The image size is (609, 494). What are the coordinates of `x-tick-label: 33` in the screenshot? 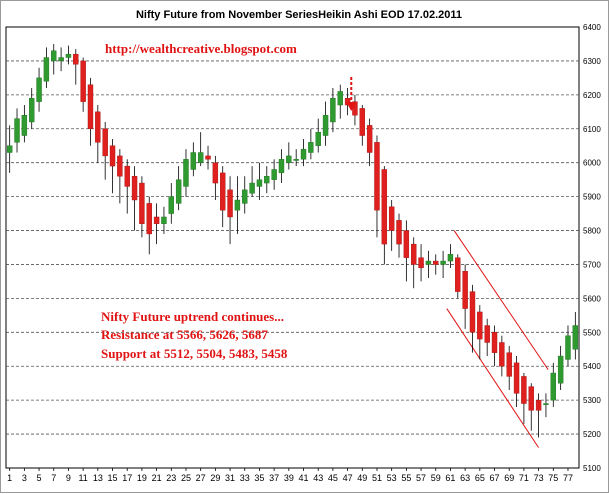 It's located at (245, 478).